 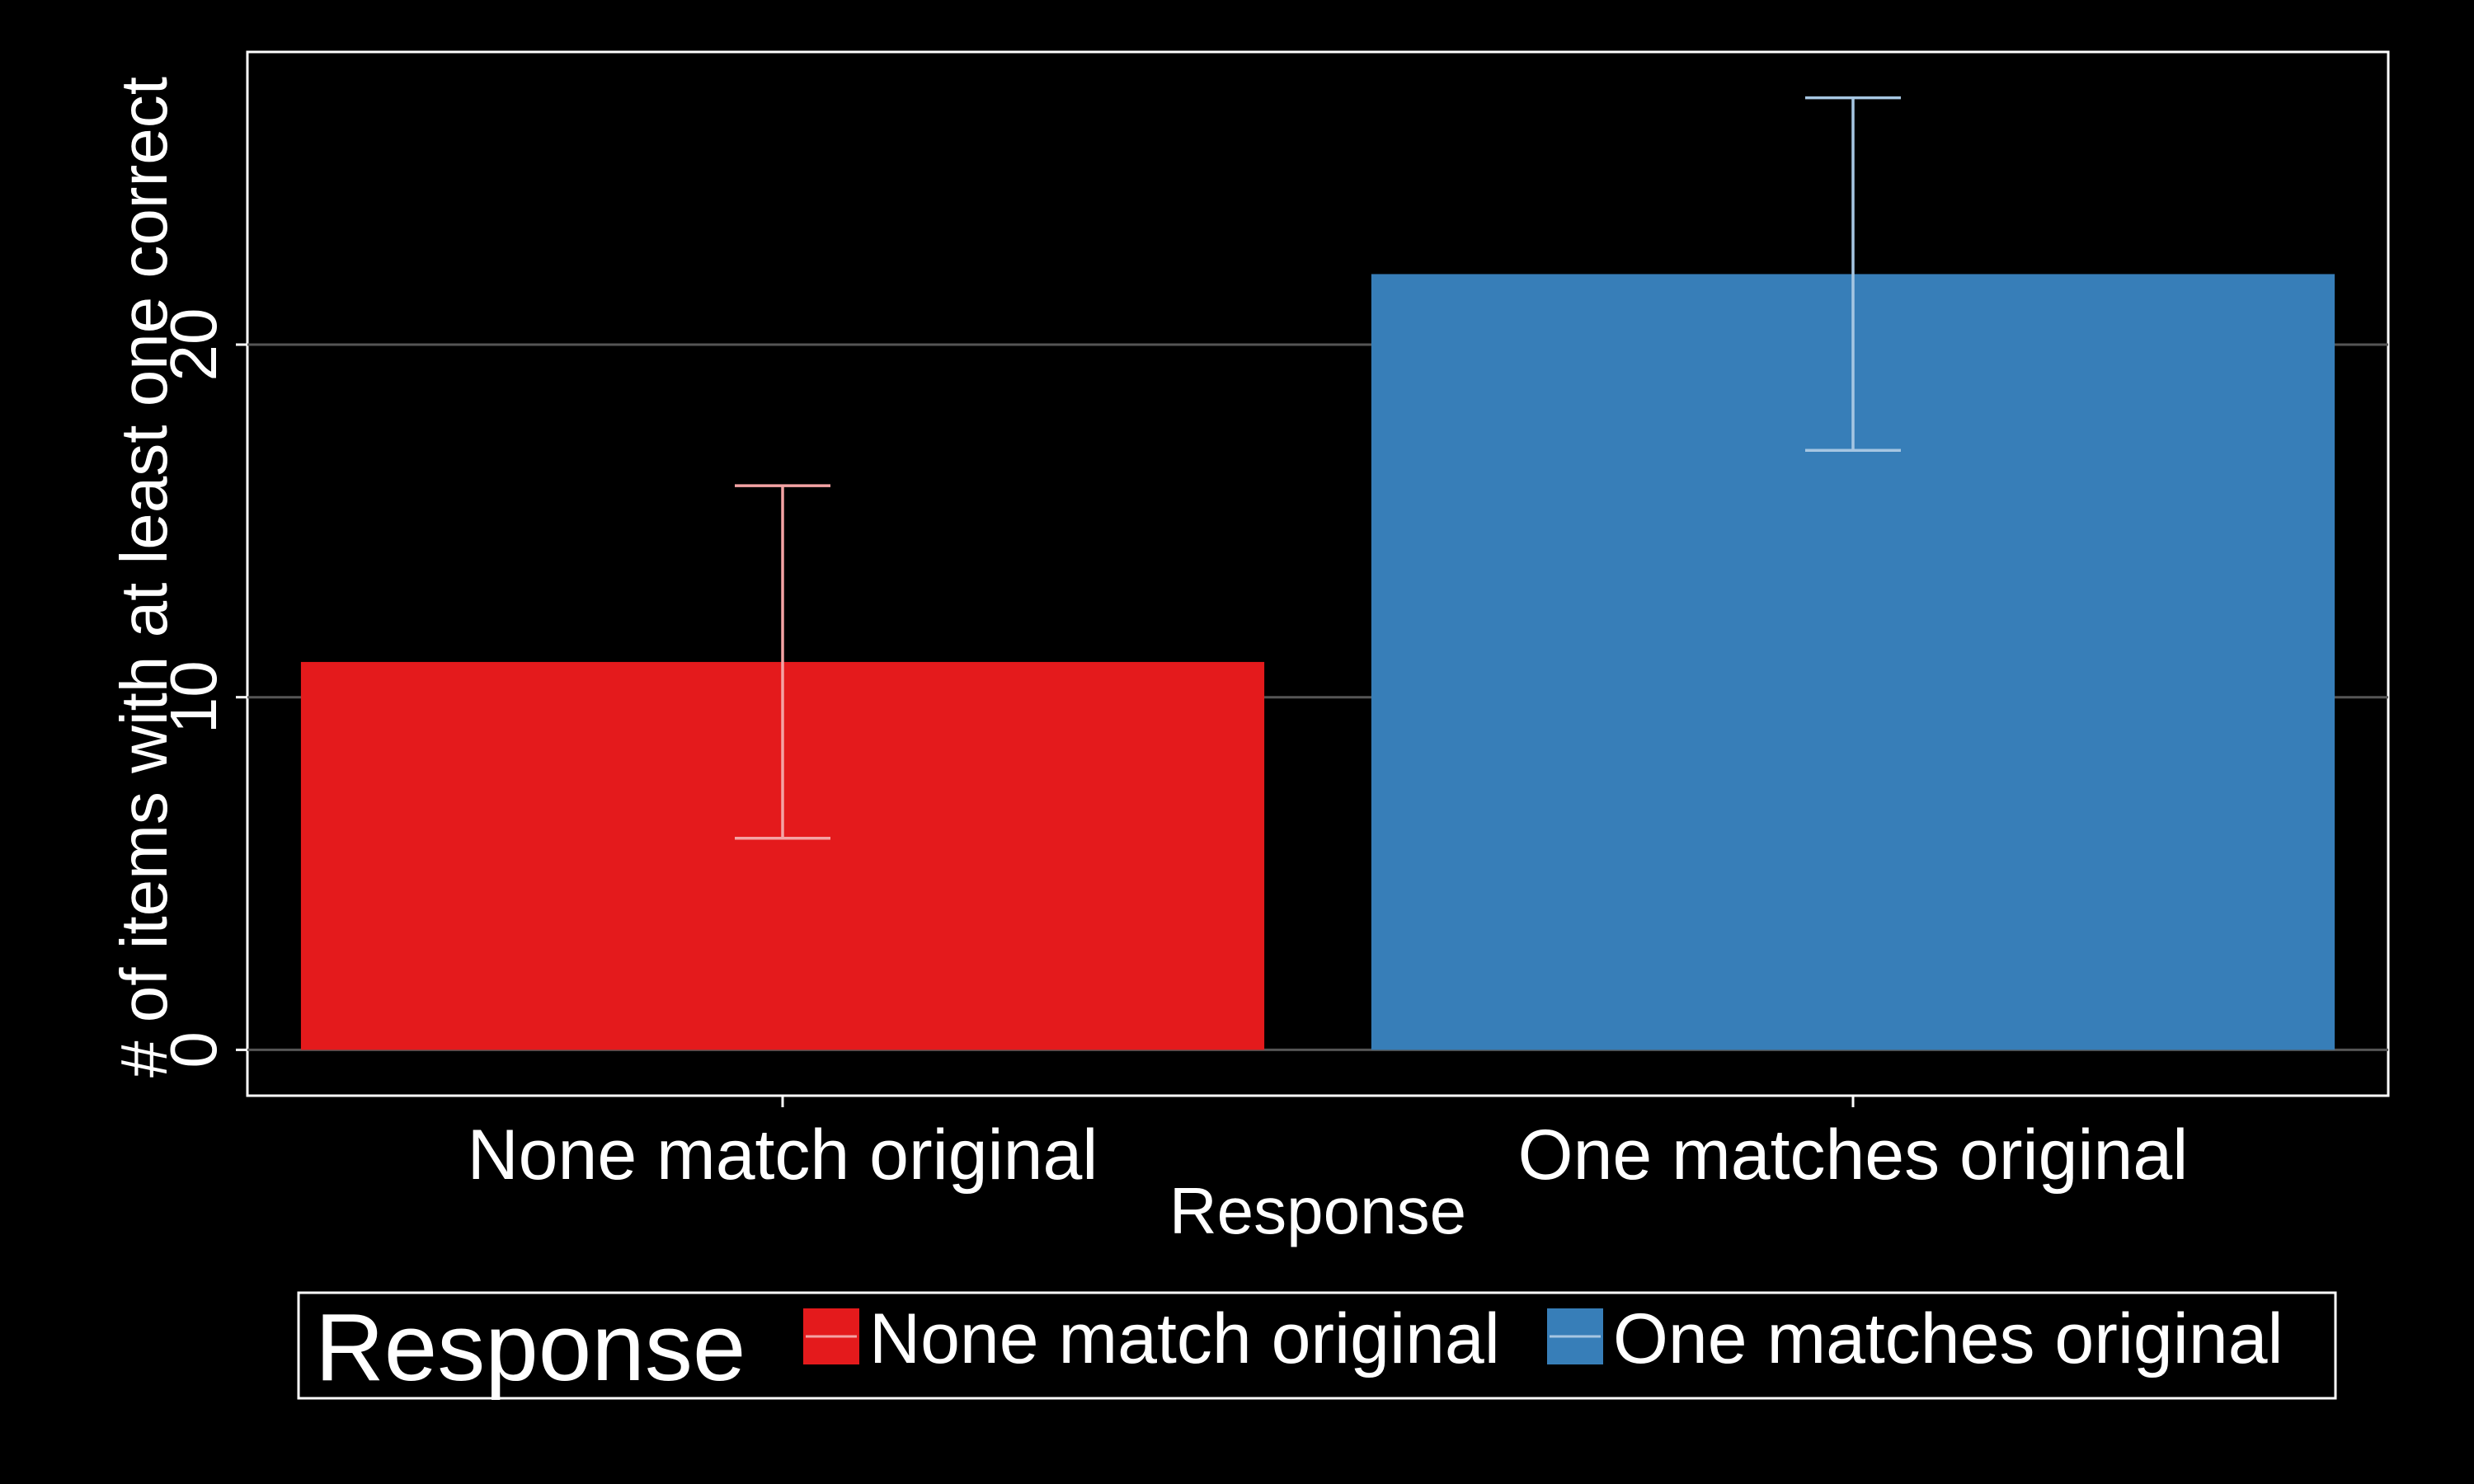 What do you see at coordinates (193, 697) in the screenshot?
I see `y-tick-label: 10` at bounding box center [193, 697].